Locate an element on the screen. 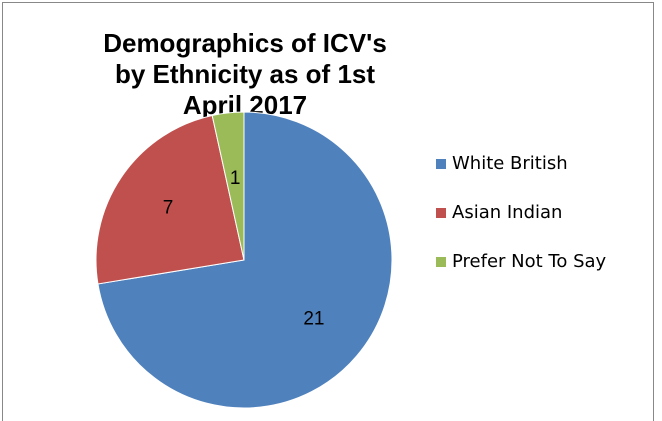 The image size is (662, 421). legend-label: Asian Indian is located at coordinates (507, 212).